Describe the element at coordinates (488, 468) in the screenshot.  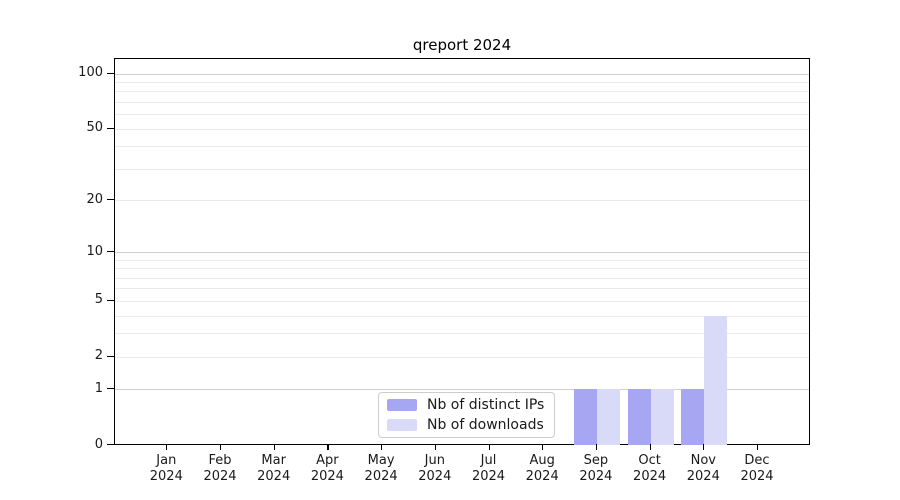
I see `x-tick-label-jul: Jul 2024` at that location.